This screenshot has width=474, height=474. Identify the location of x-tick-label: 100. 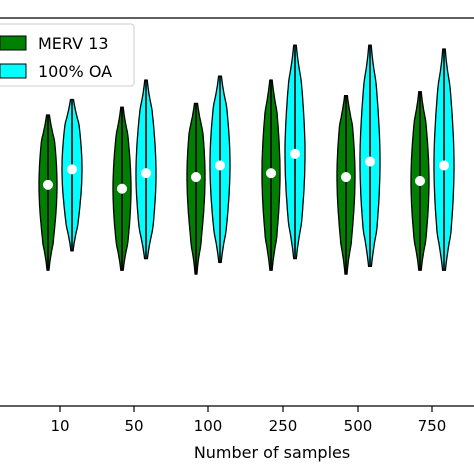
(208, 426).